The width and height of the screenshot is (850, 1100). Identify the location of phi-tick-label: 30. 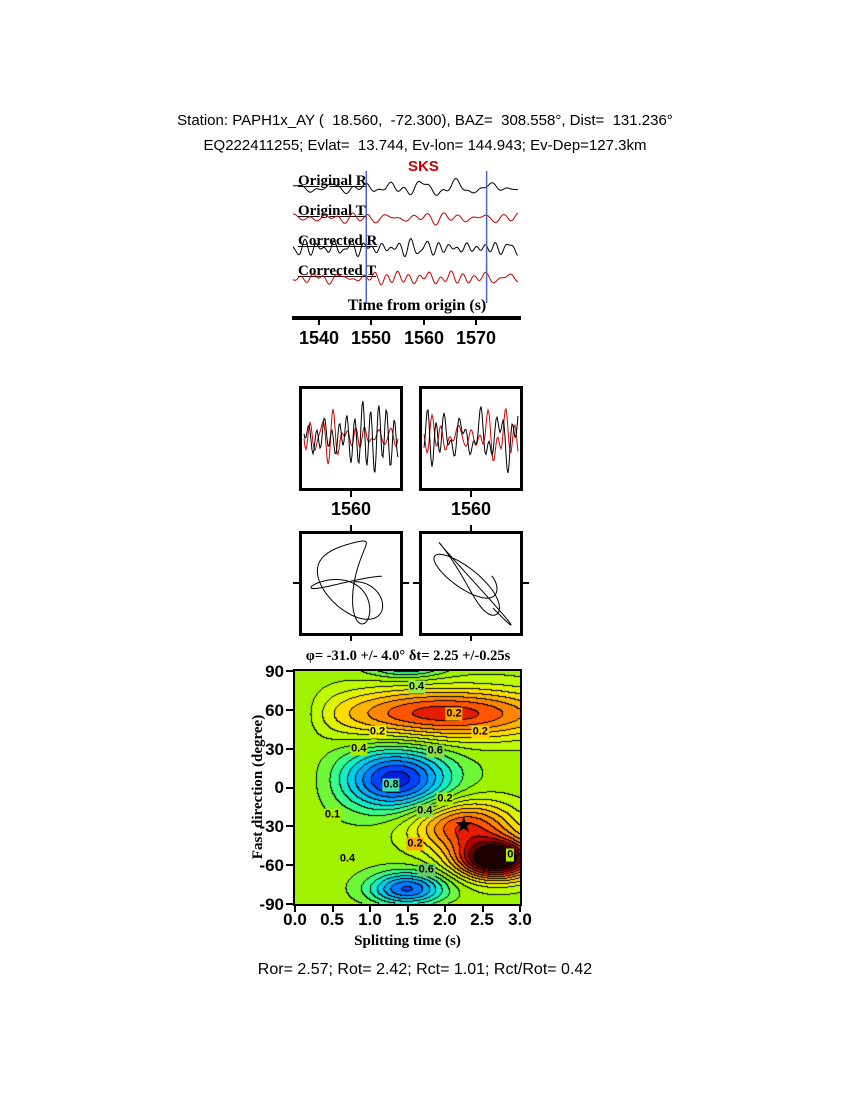
(274, 749).